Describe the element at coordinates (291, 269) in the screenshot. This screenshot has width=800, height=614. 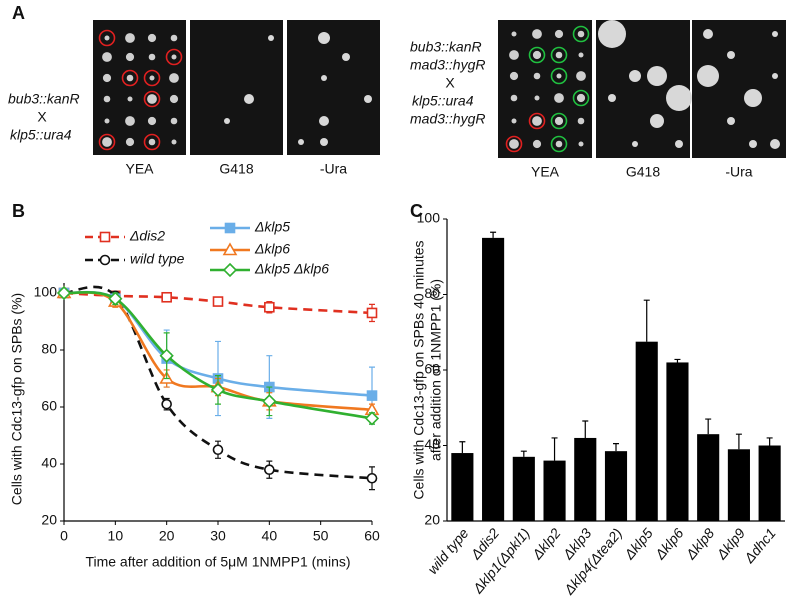
I see `legend-label: Δklp5 Δklp6` at that location.